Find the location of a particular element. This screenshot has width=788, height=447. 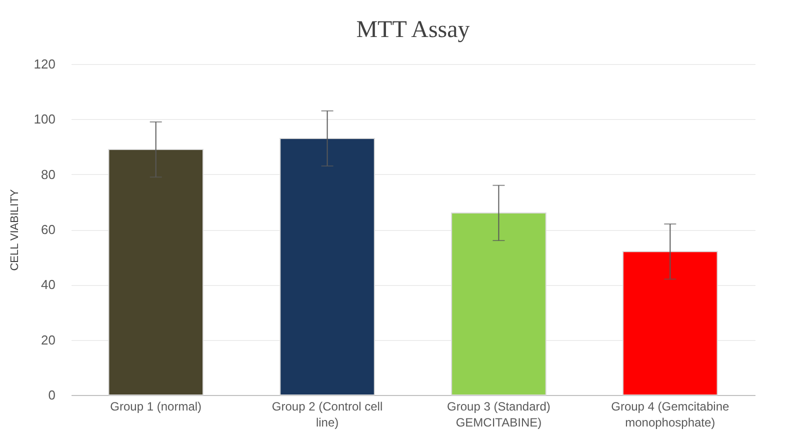

chart-title: MTT Assay is located at coordinates (413, 30).